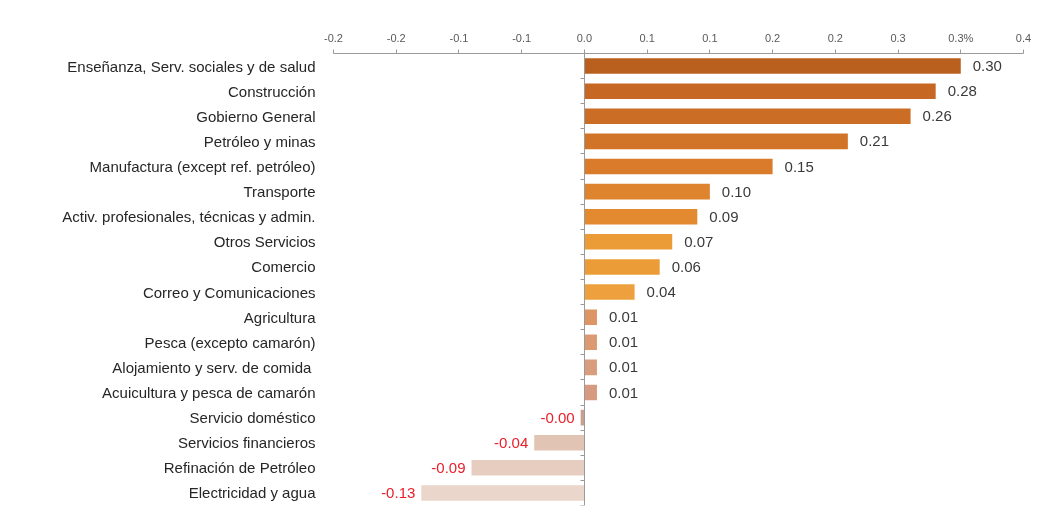 This screenshot has height=517, width=1054. What do you see at coordinates (557, 417) in the screenshot?
I see `data-label: -0.00` at bounding box center [557, 417].